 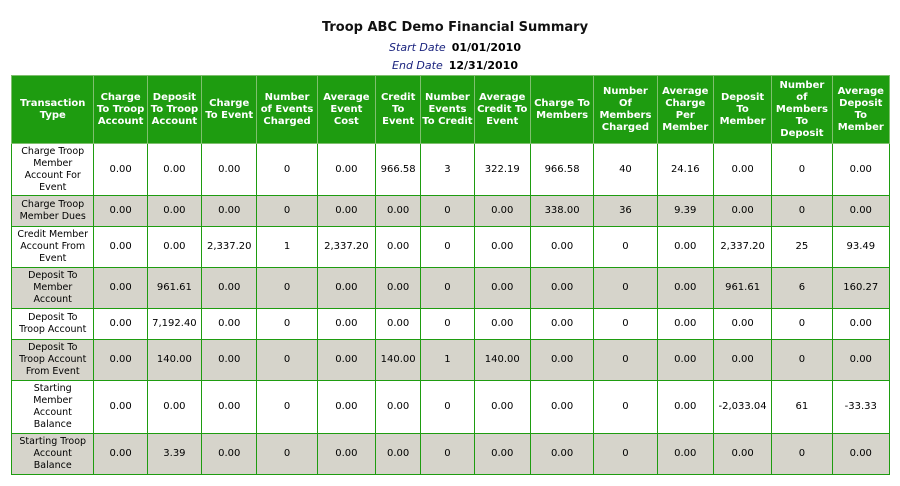 What do you see at coordinates (802, 288) in the screenshot?
I see `table-cell: 6` at bounding box center [802, 288].